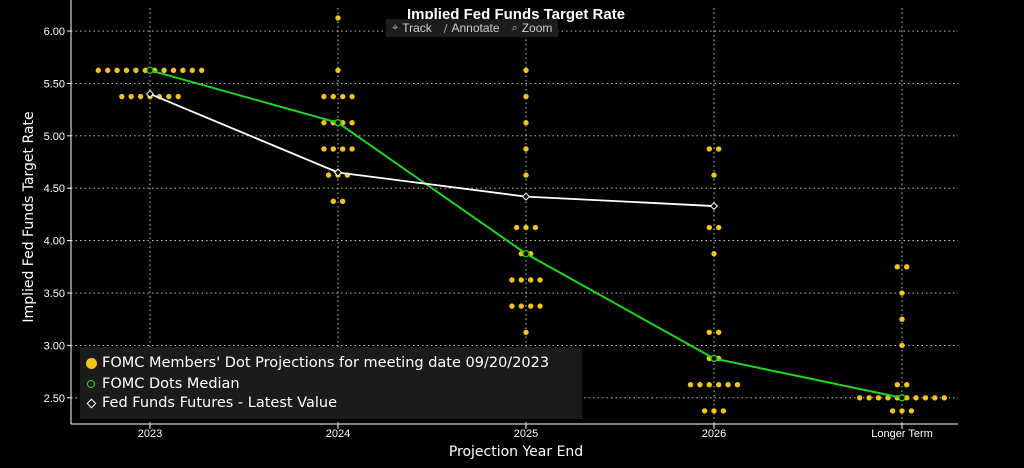  I want to click on y-tick-label: 3.00, so click(54, 346).